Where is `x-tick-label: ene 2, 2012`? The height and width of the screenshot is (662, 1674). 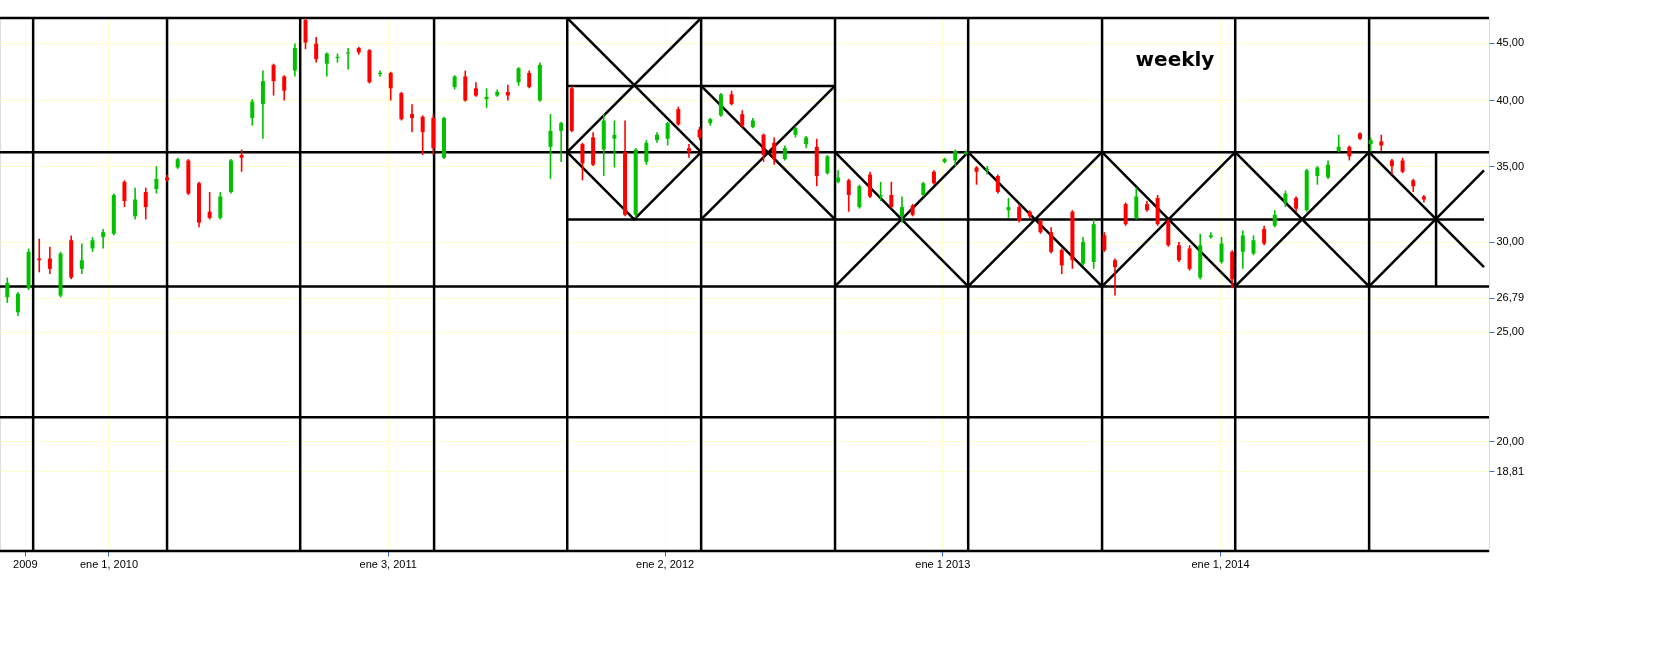
x-tick-label: ene 2, 2012 is located at coordinates (665, 563).